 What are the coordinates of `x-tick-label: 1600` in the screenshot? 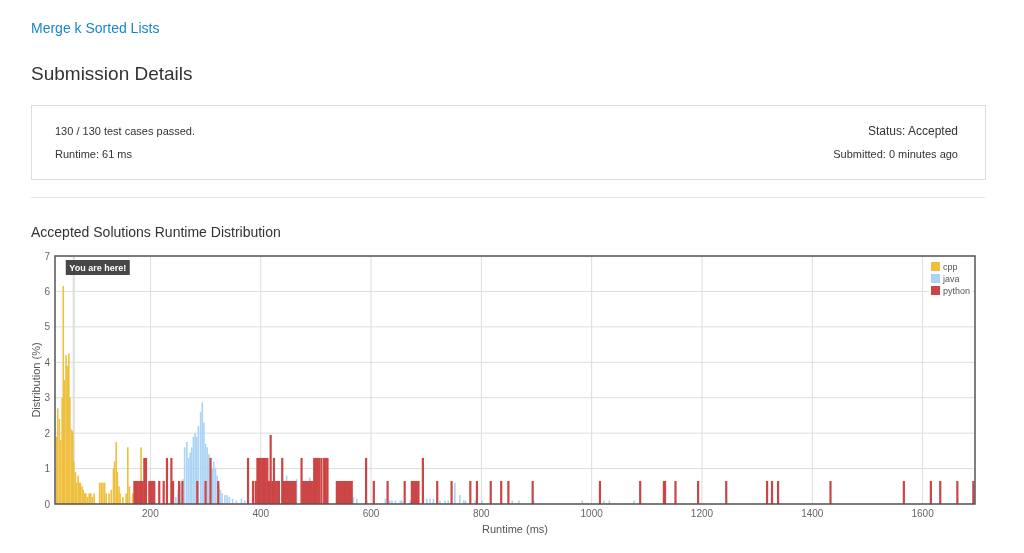 It's located at (923, 513).